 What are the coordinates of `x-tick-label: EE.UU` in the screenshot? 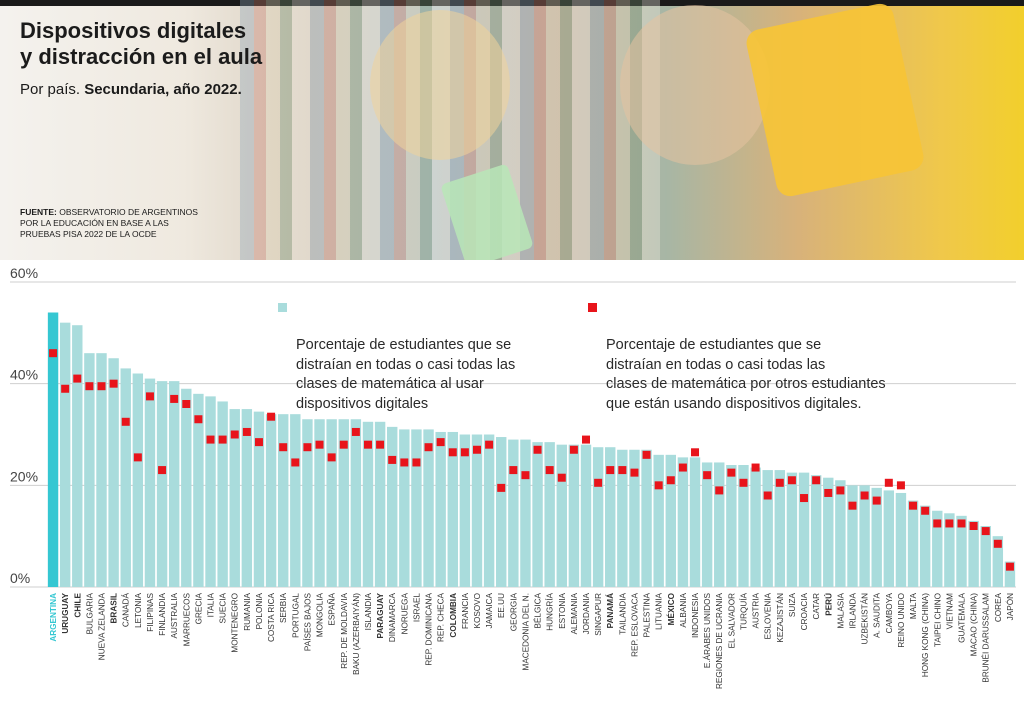 It's located at (501, 605).